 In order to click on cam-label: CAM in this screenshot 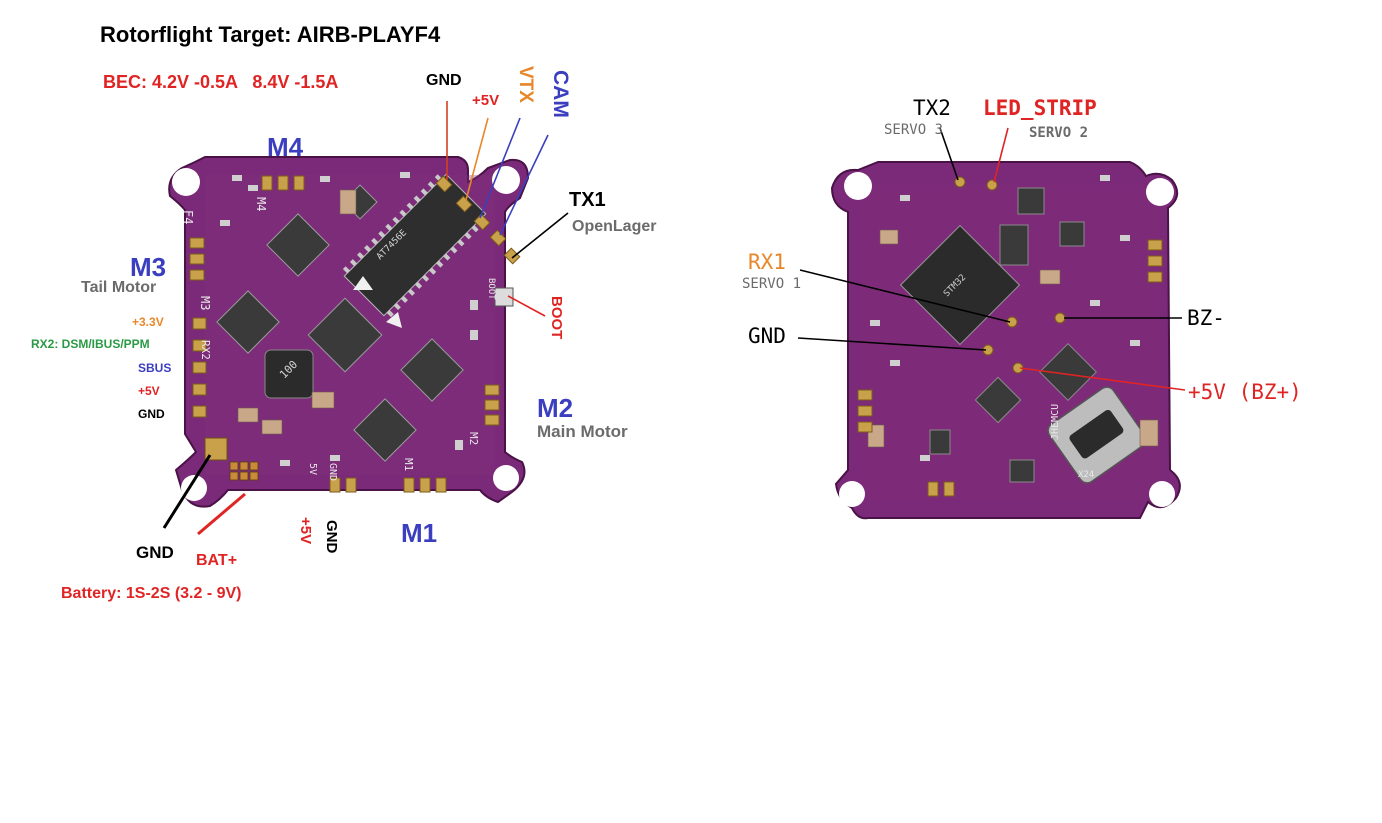, I will do `click(549, 94)`.